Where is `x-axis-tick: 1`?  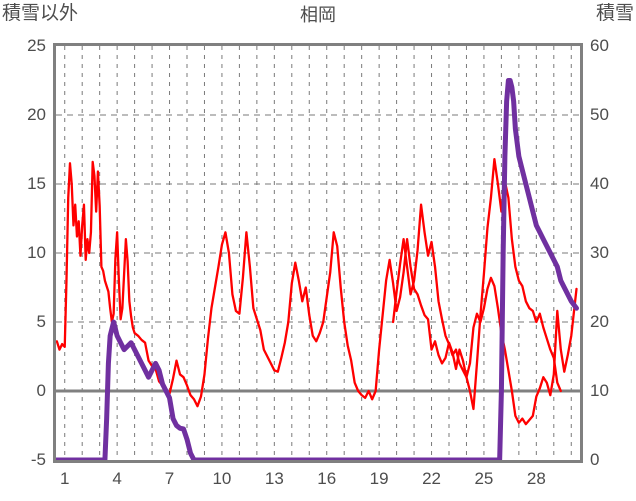 x-axis-tick: 1 is located at coordinates (64, 478).